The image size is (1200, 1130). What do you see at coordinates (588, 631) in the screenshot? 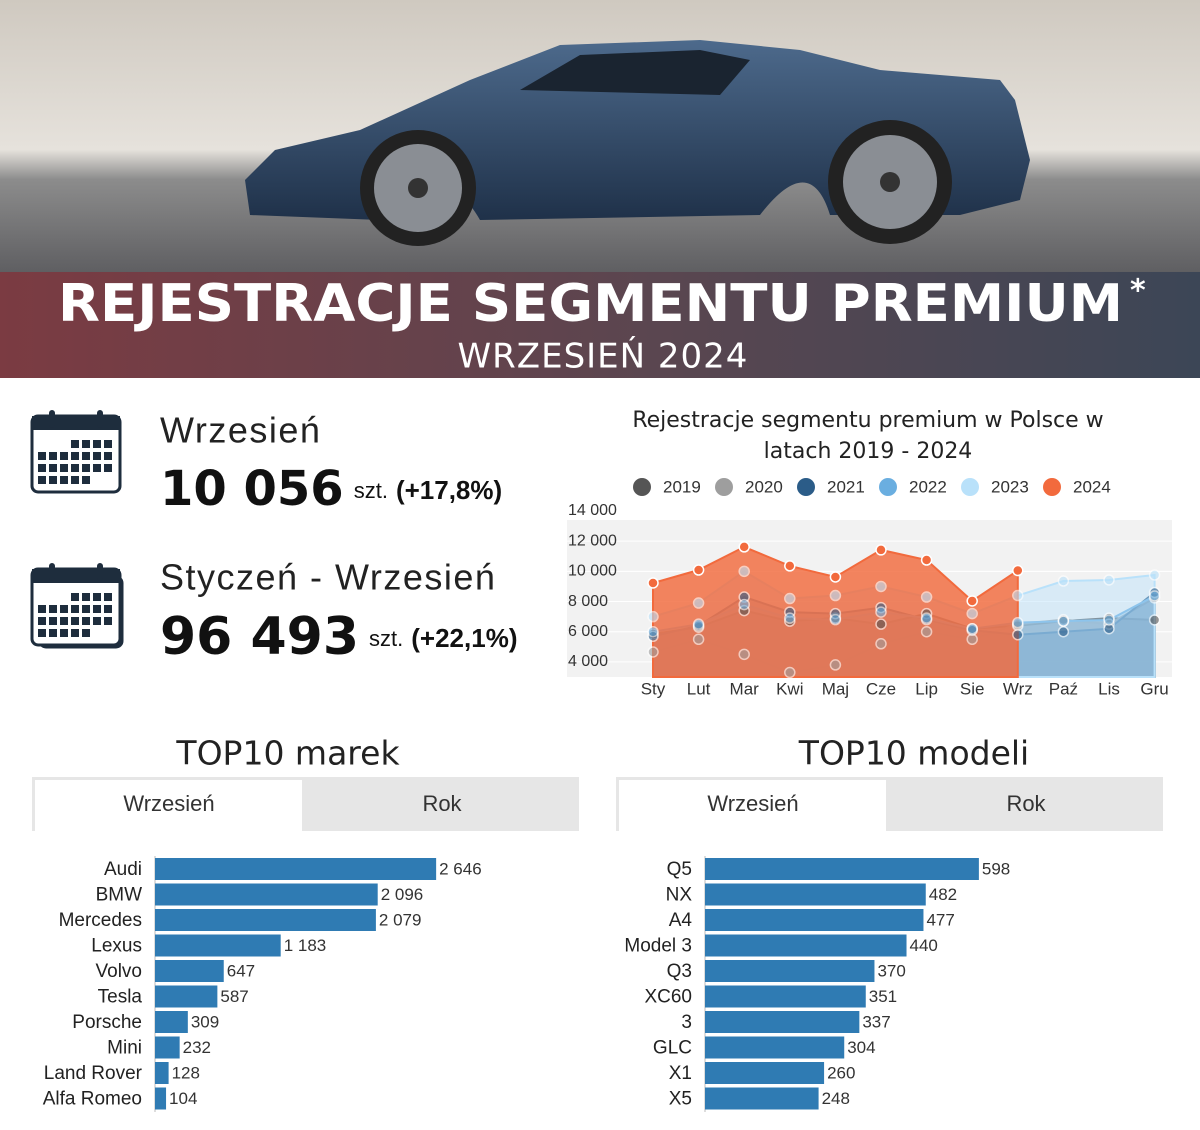
I see `y-tick-label: 6 000` at bounding box center [588, 631].